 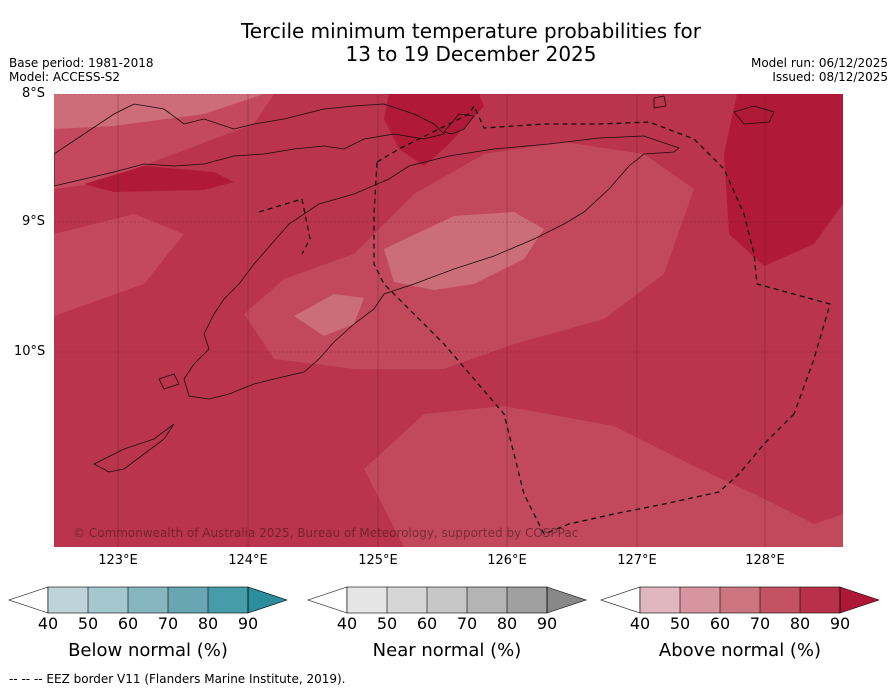 I want to click on below-tick-70: 70, so click(x=168, y=623).